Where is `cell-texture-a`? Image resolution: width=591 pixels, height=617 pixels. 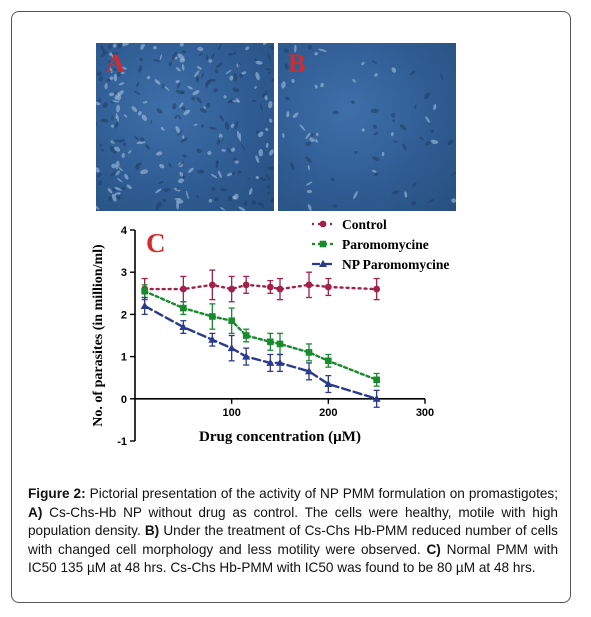
cell-texture-a is located at coordinates (185, 127).